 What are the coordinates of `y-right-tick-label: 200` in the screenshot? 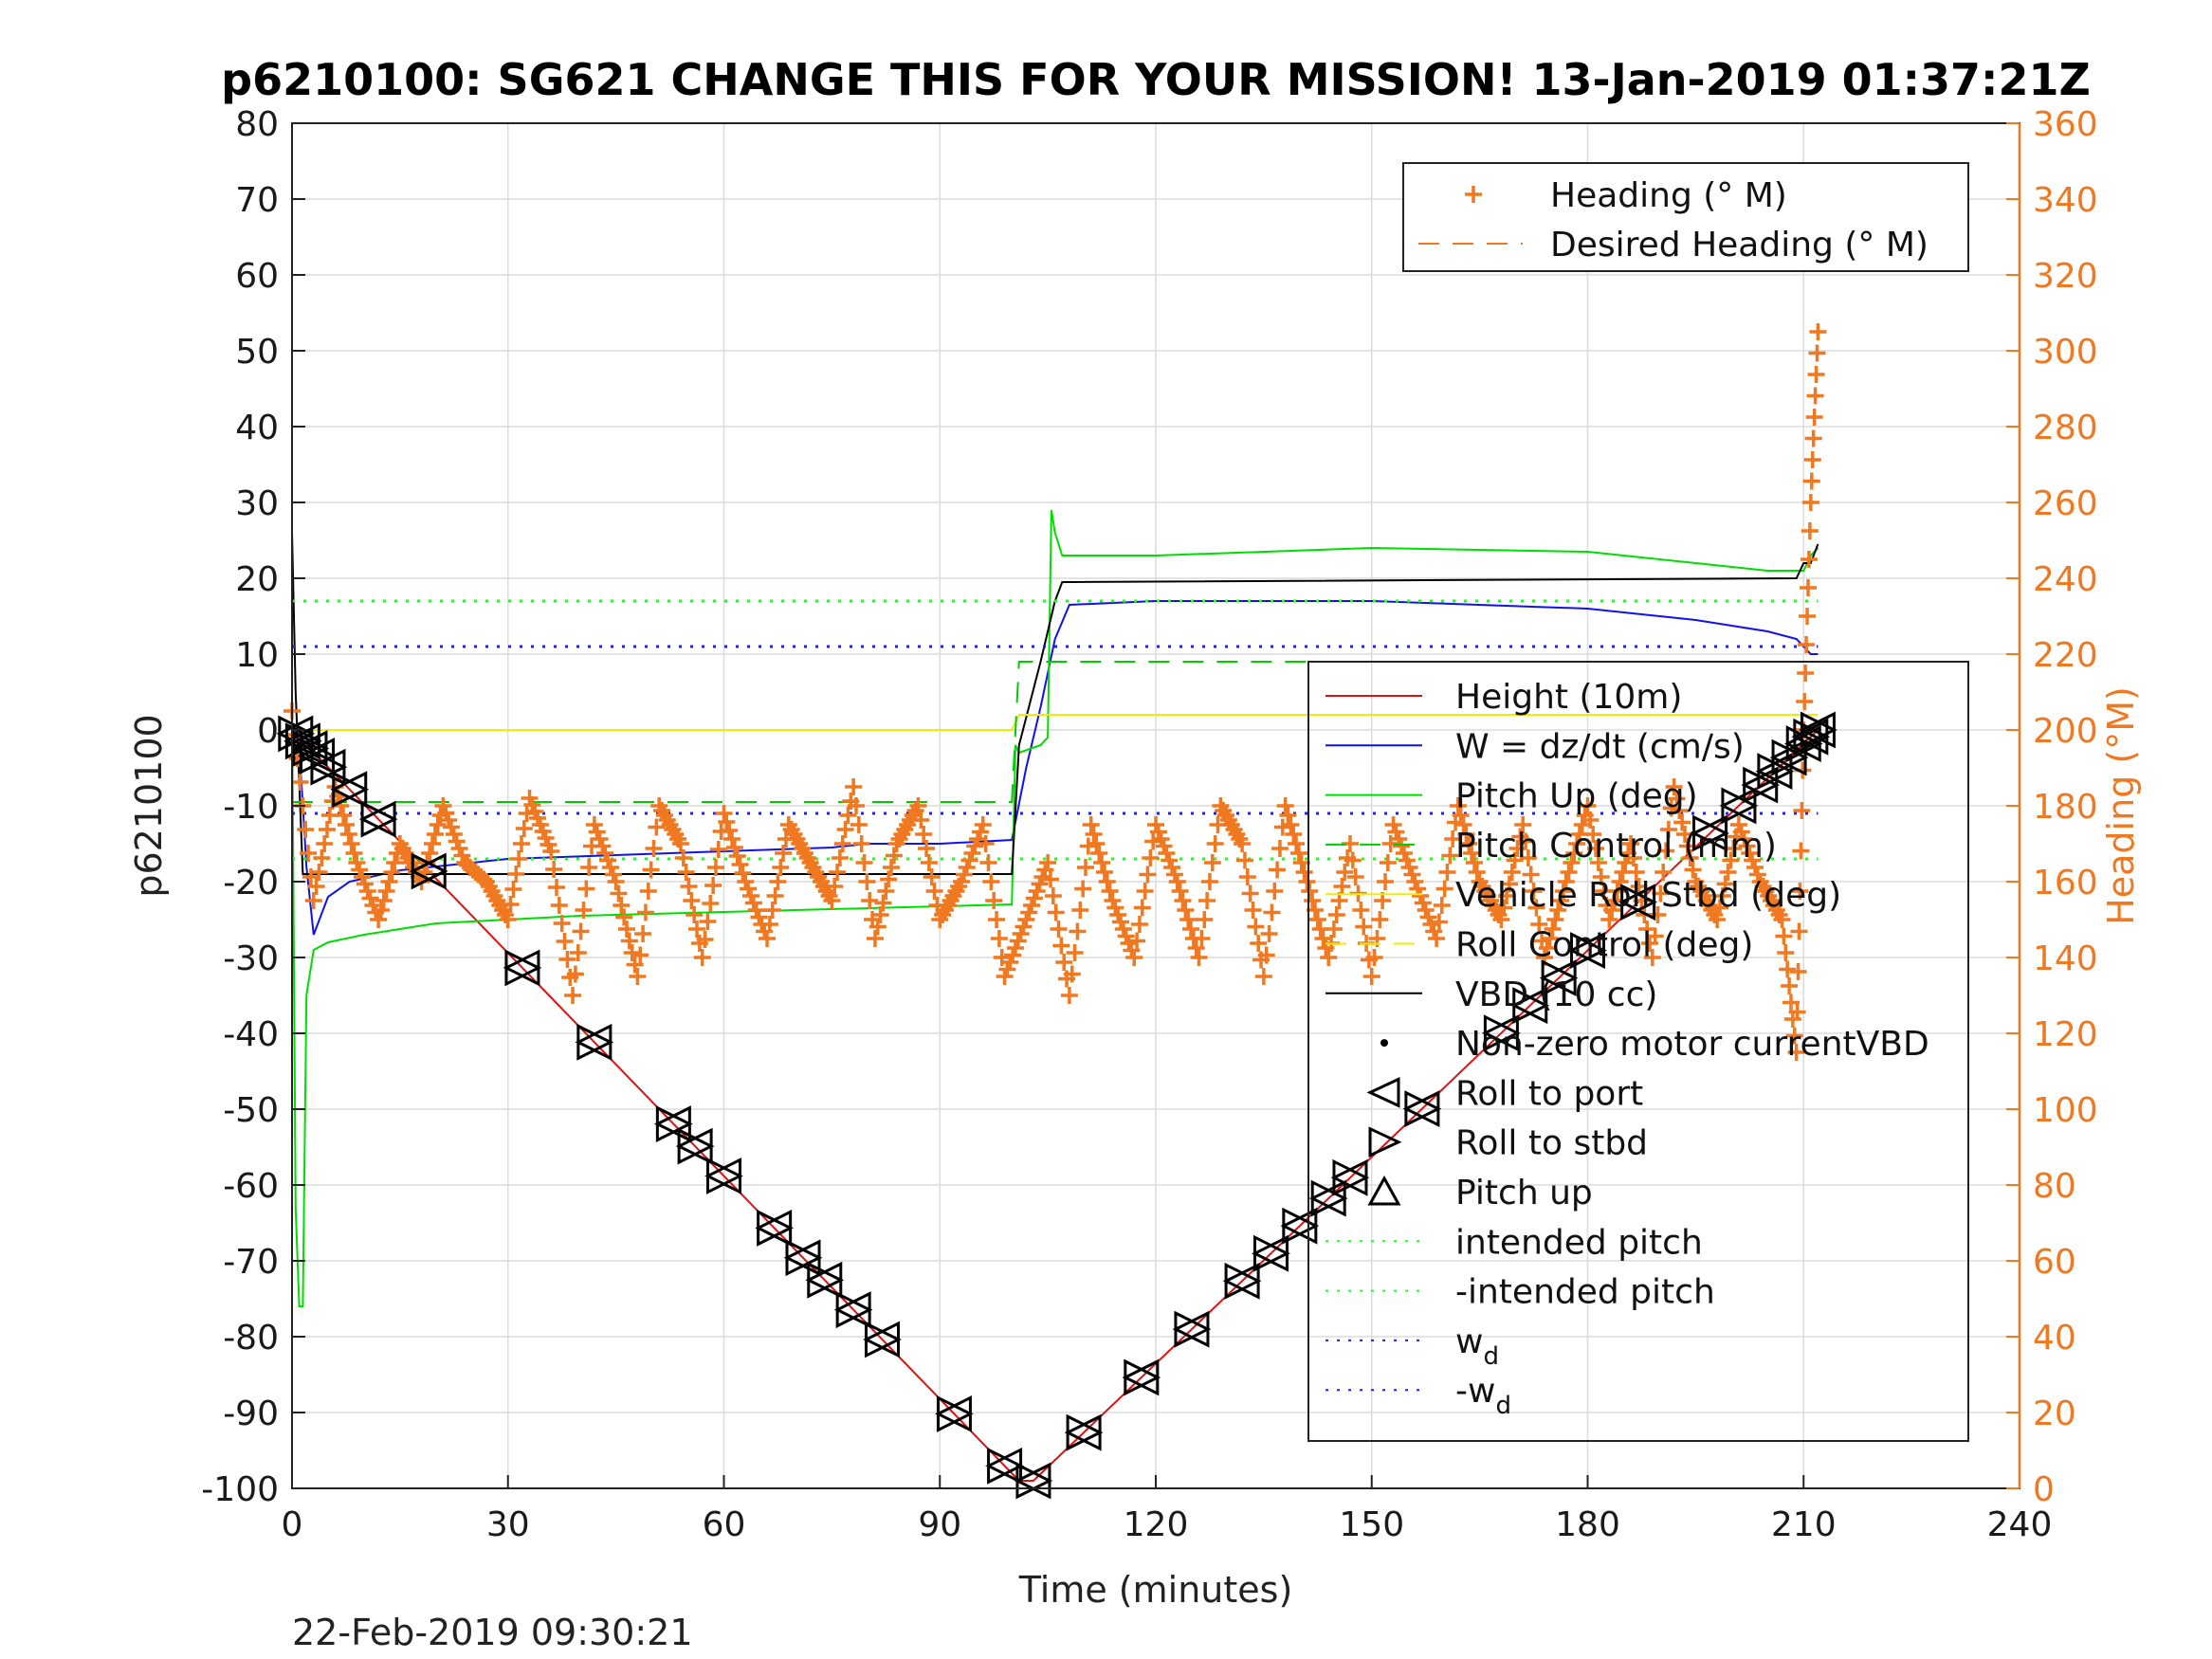 It's located at (2065, 731).